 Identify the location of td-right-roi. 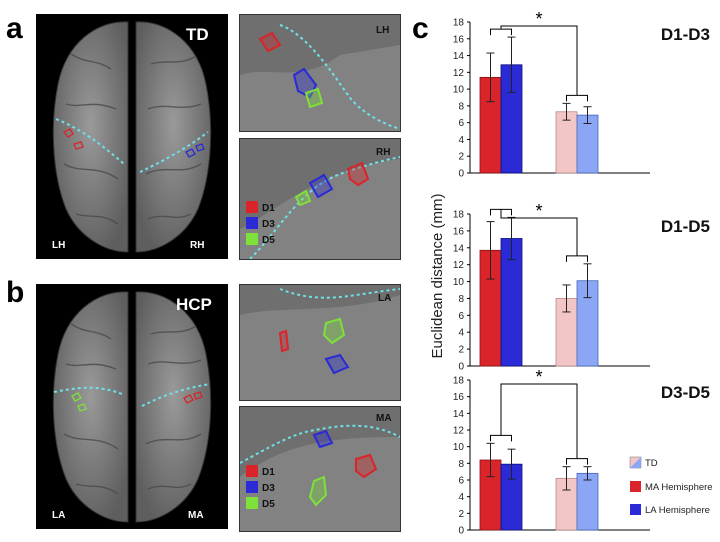
(195, 150).